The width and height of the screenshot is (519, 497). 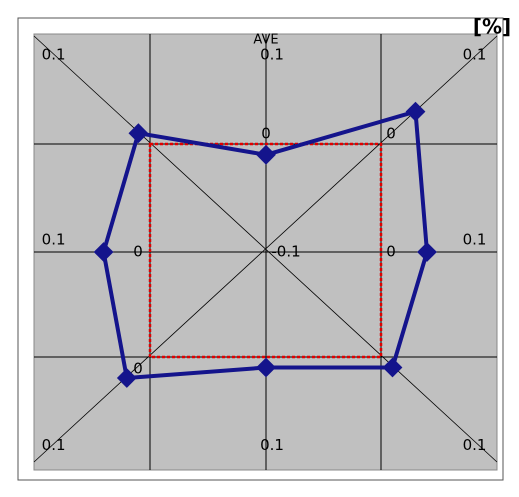 What do you see at coordinates (265, 40) in the screenshot?
I see `chart-title: AVE` at bounding box center [265, 40].